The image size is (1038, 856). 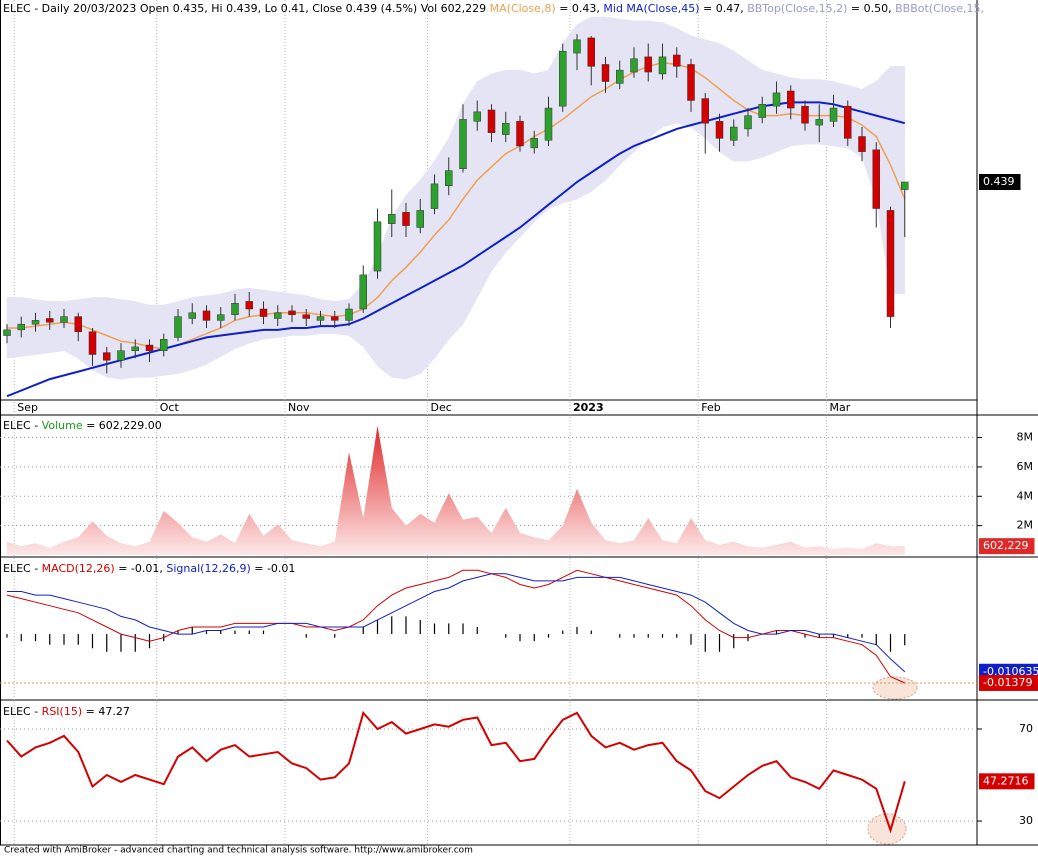 What do you see at coordinates (1026, 728) in the screenshot?
I see `y-tick-label: 70` at bounding box center [1026, 728].